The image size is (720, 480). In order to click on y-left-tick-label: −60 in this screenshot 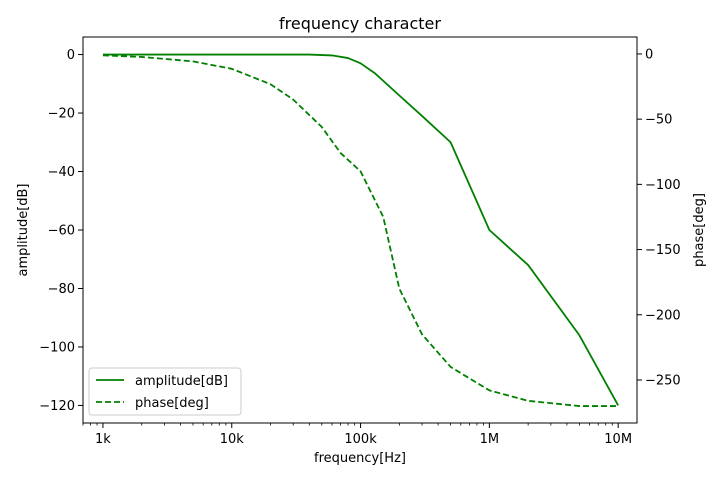, I will do `click(61, 231)`.